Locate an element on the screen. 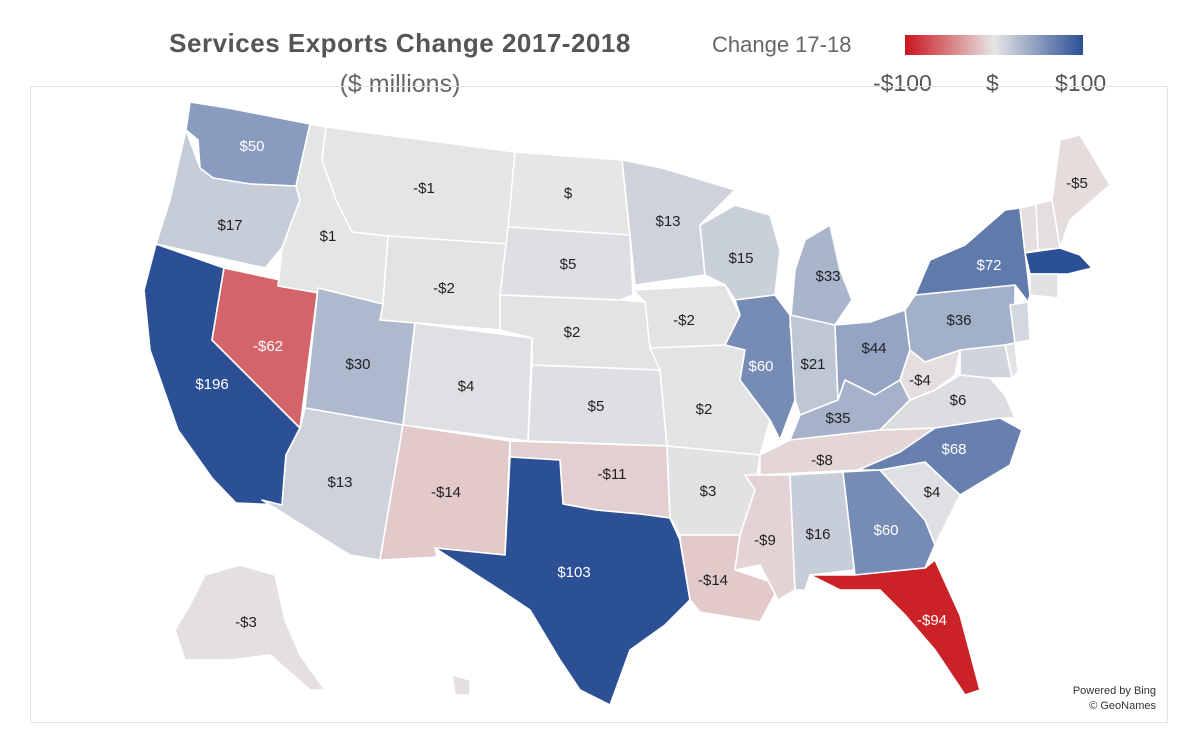 This screenshot has width=1200, height=746. state-label-la: -$14 is located at coordinates (713, 580).